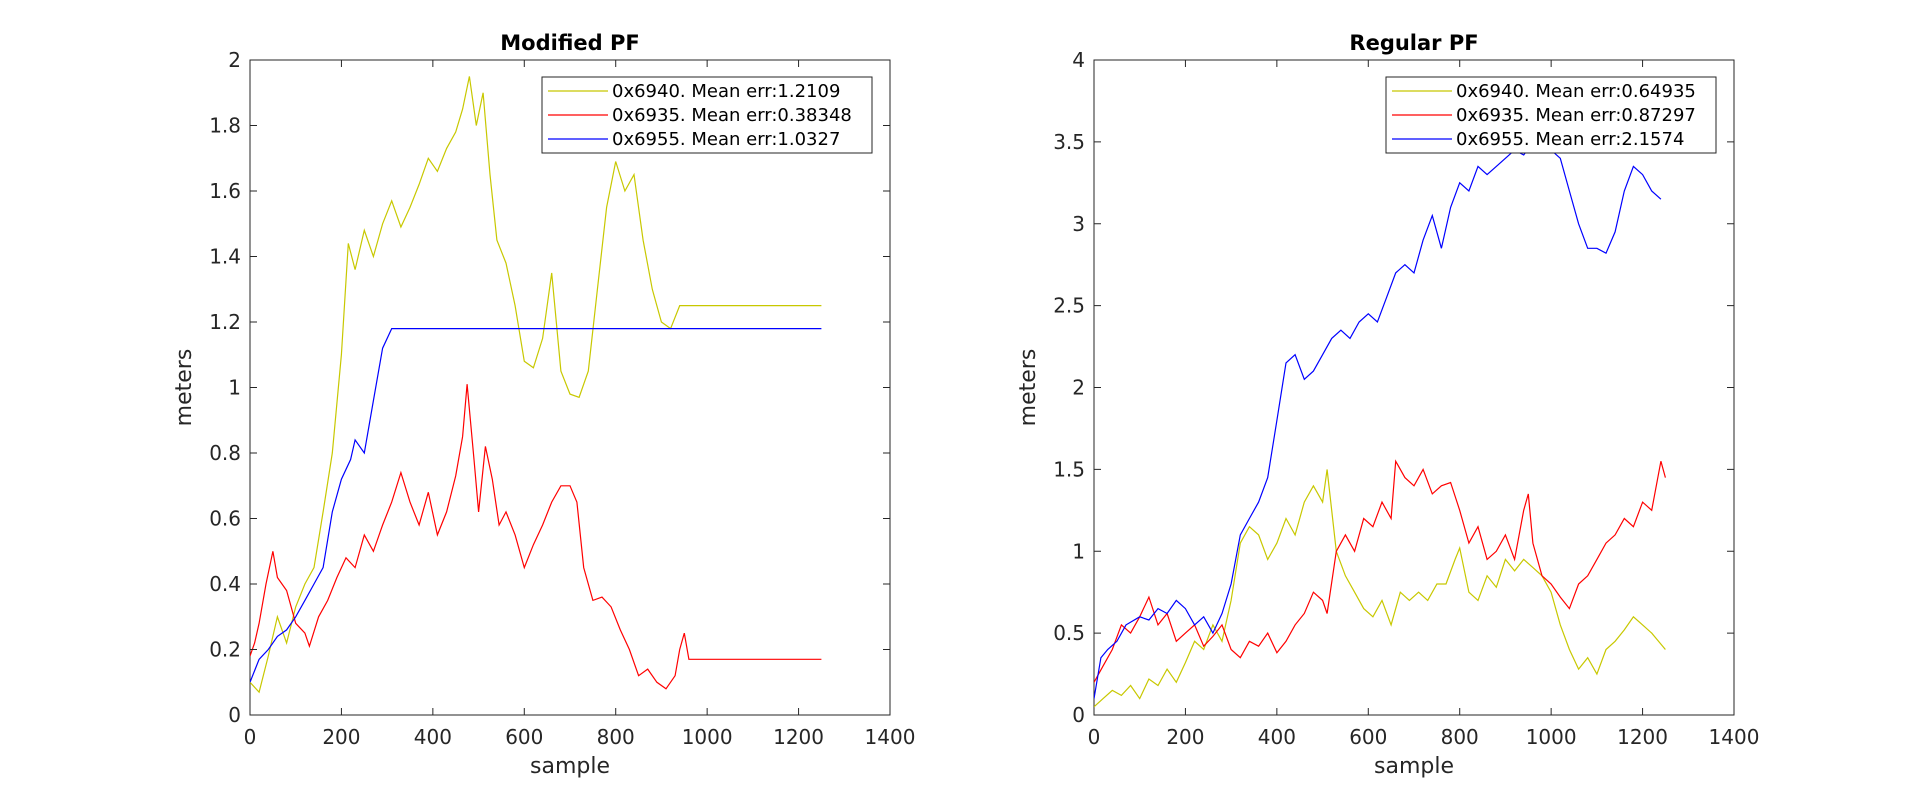 The height and width of the screenshot is (800, 1908). Describe the element at coordinates (726, 91) in the screenshot. I see `legend-entry: 0x6940. Mean err:1.2109` at that location.